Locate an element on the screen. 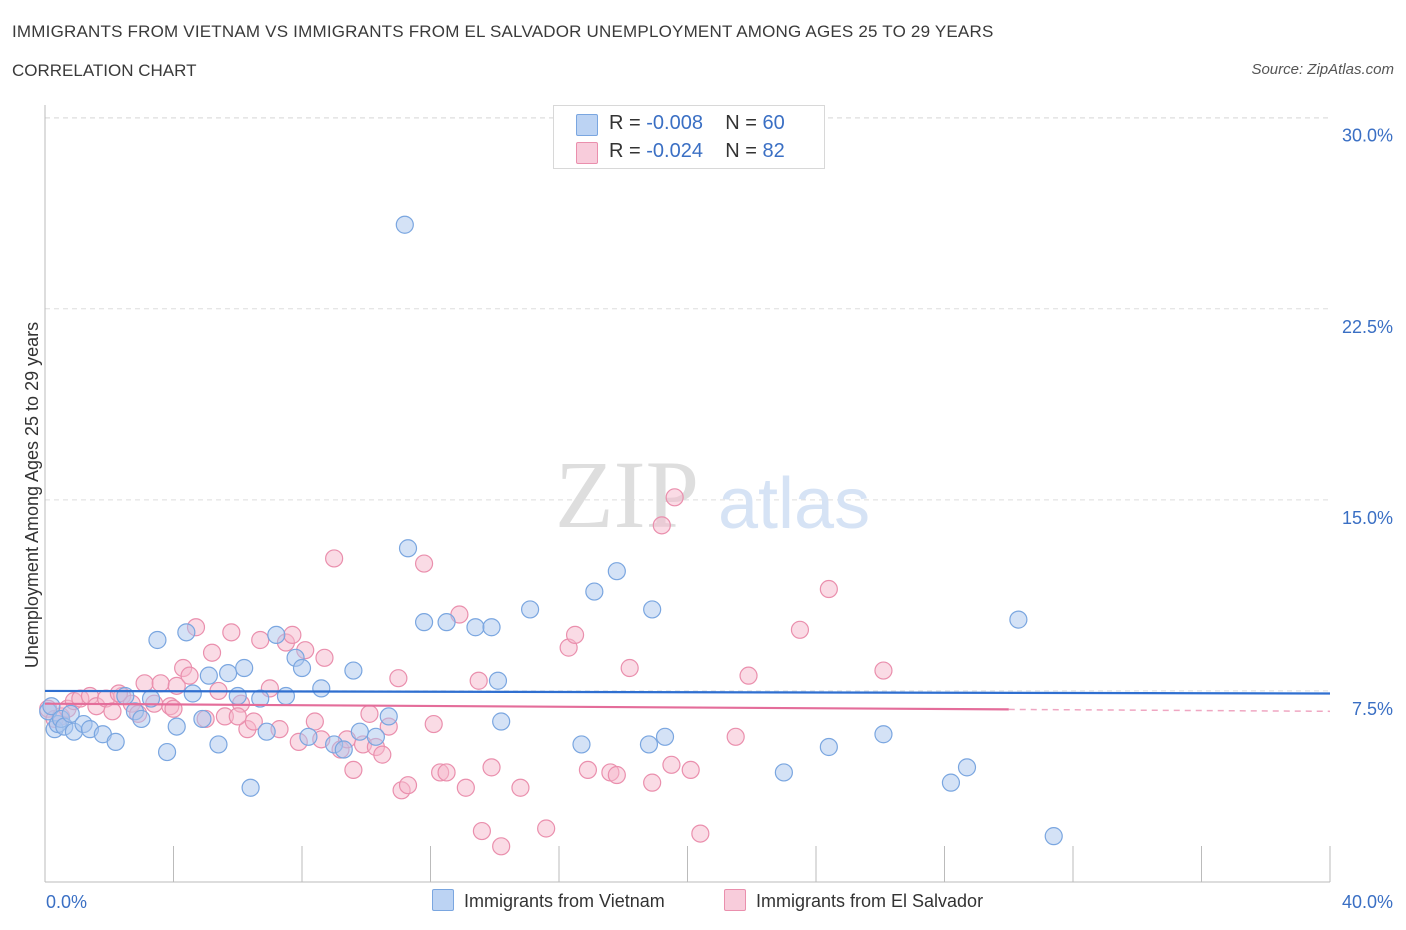 Image resolution: width=1406 pixels, height=930 pixels. correlation-legend: R = -0.008 N = 60 R = -0.024 N = 82 is located at coordinates (689, 137).